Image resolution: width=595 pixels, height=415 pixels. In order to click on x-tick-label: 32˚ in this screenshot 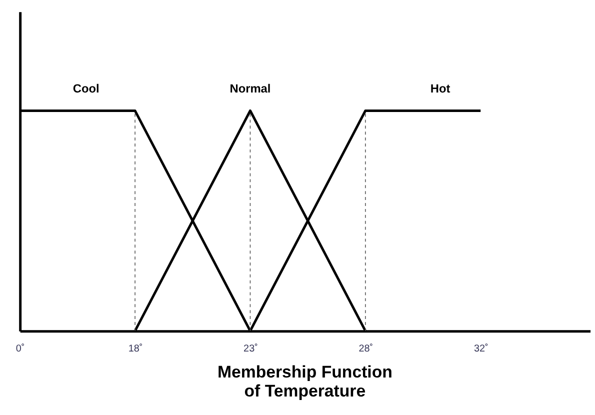, I will do `click(481, 348)`.